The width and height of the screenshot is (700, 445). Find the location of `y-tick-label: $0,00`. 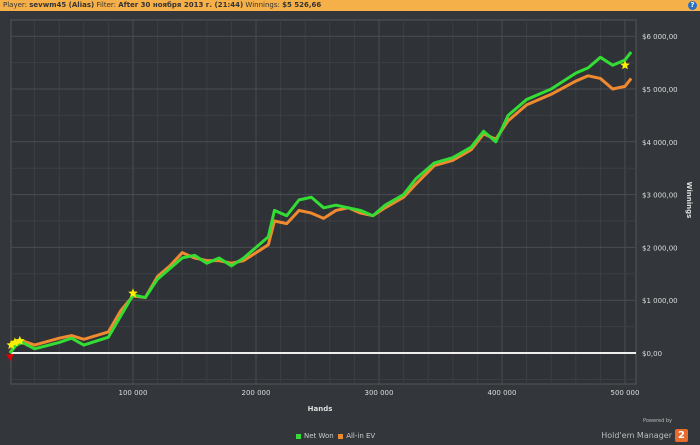

y-tick-label: $0,00 is located at coordinates (652, 354).